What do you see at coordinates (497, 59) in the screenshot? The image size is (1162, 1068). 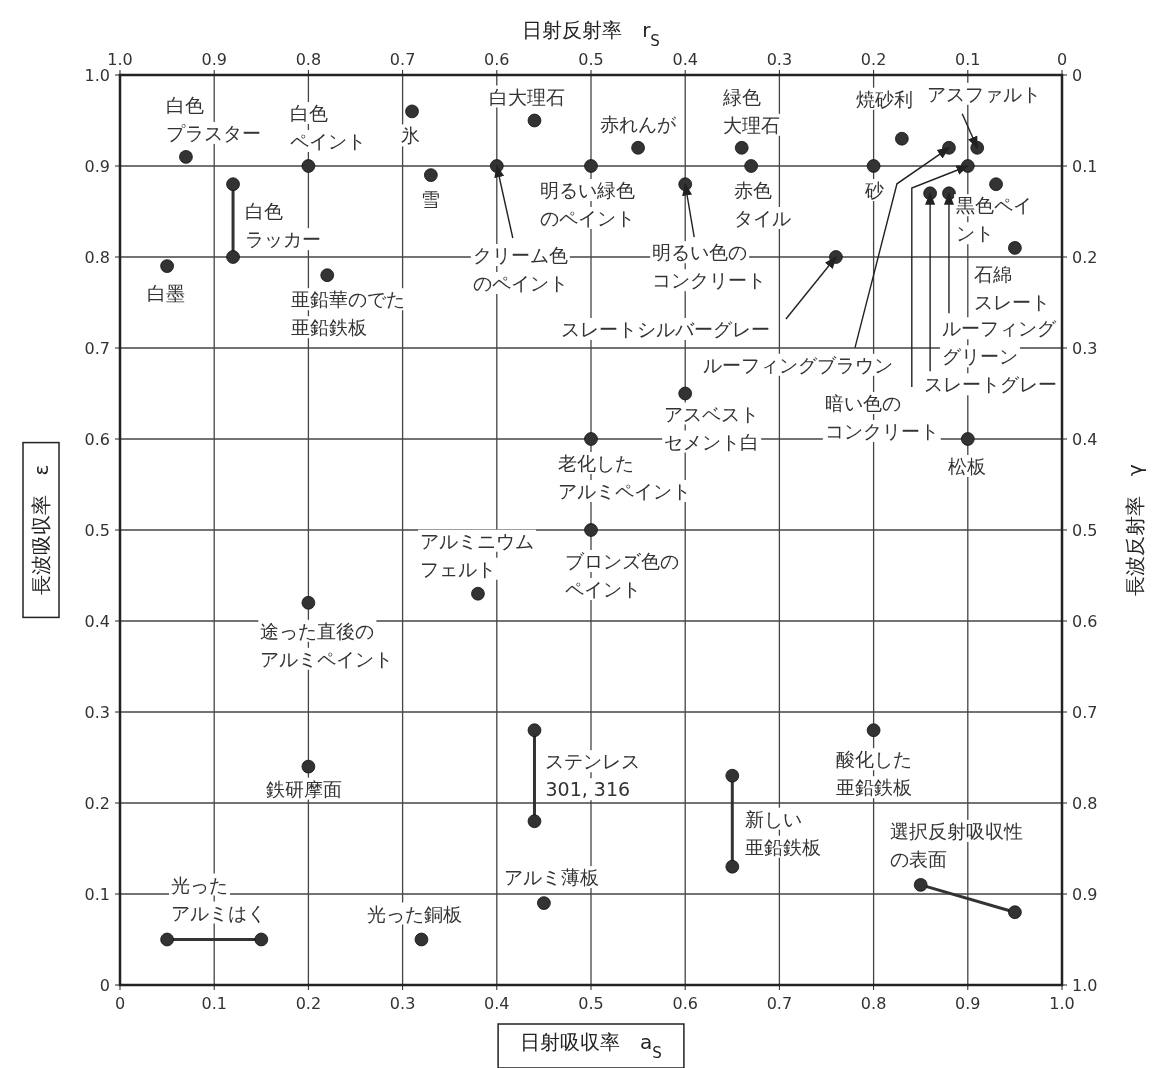 I see `x2-tick-label: 0.6` at bounding box center [497, 59].